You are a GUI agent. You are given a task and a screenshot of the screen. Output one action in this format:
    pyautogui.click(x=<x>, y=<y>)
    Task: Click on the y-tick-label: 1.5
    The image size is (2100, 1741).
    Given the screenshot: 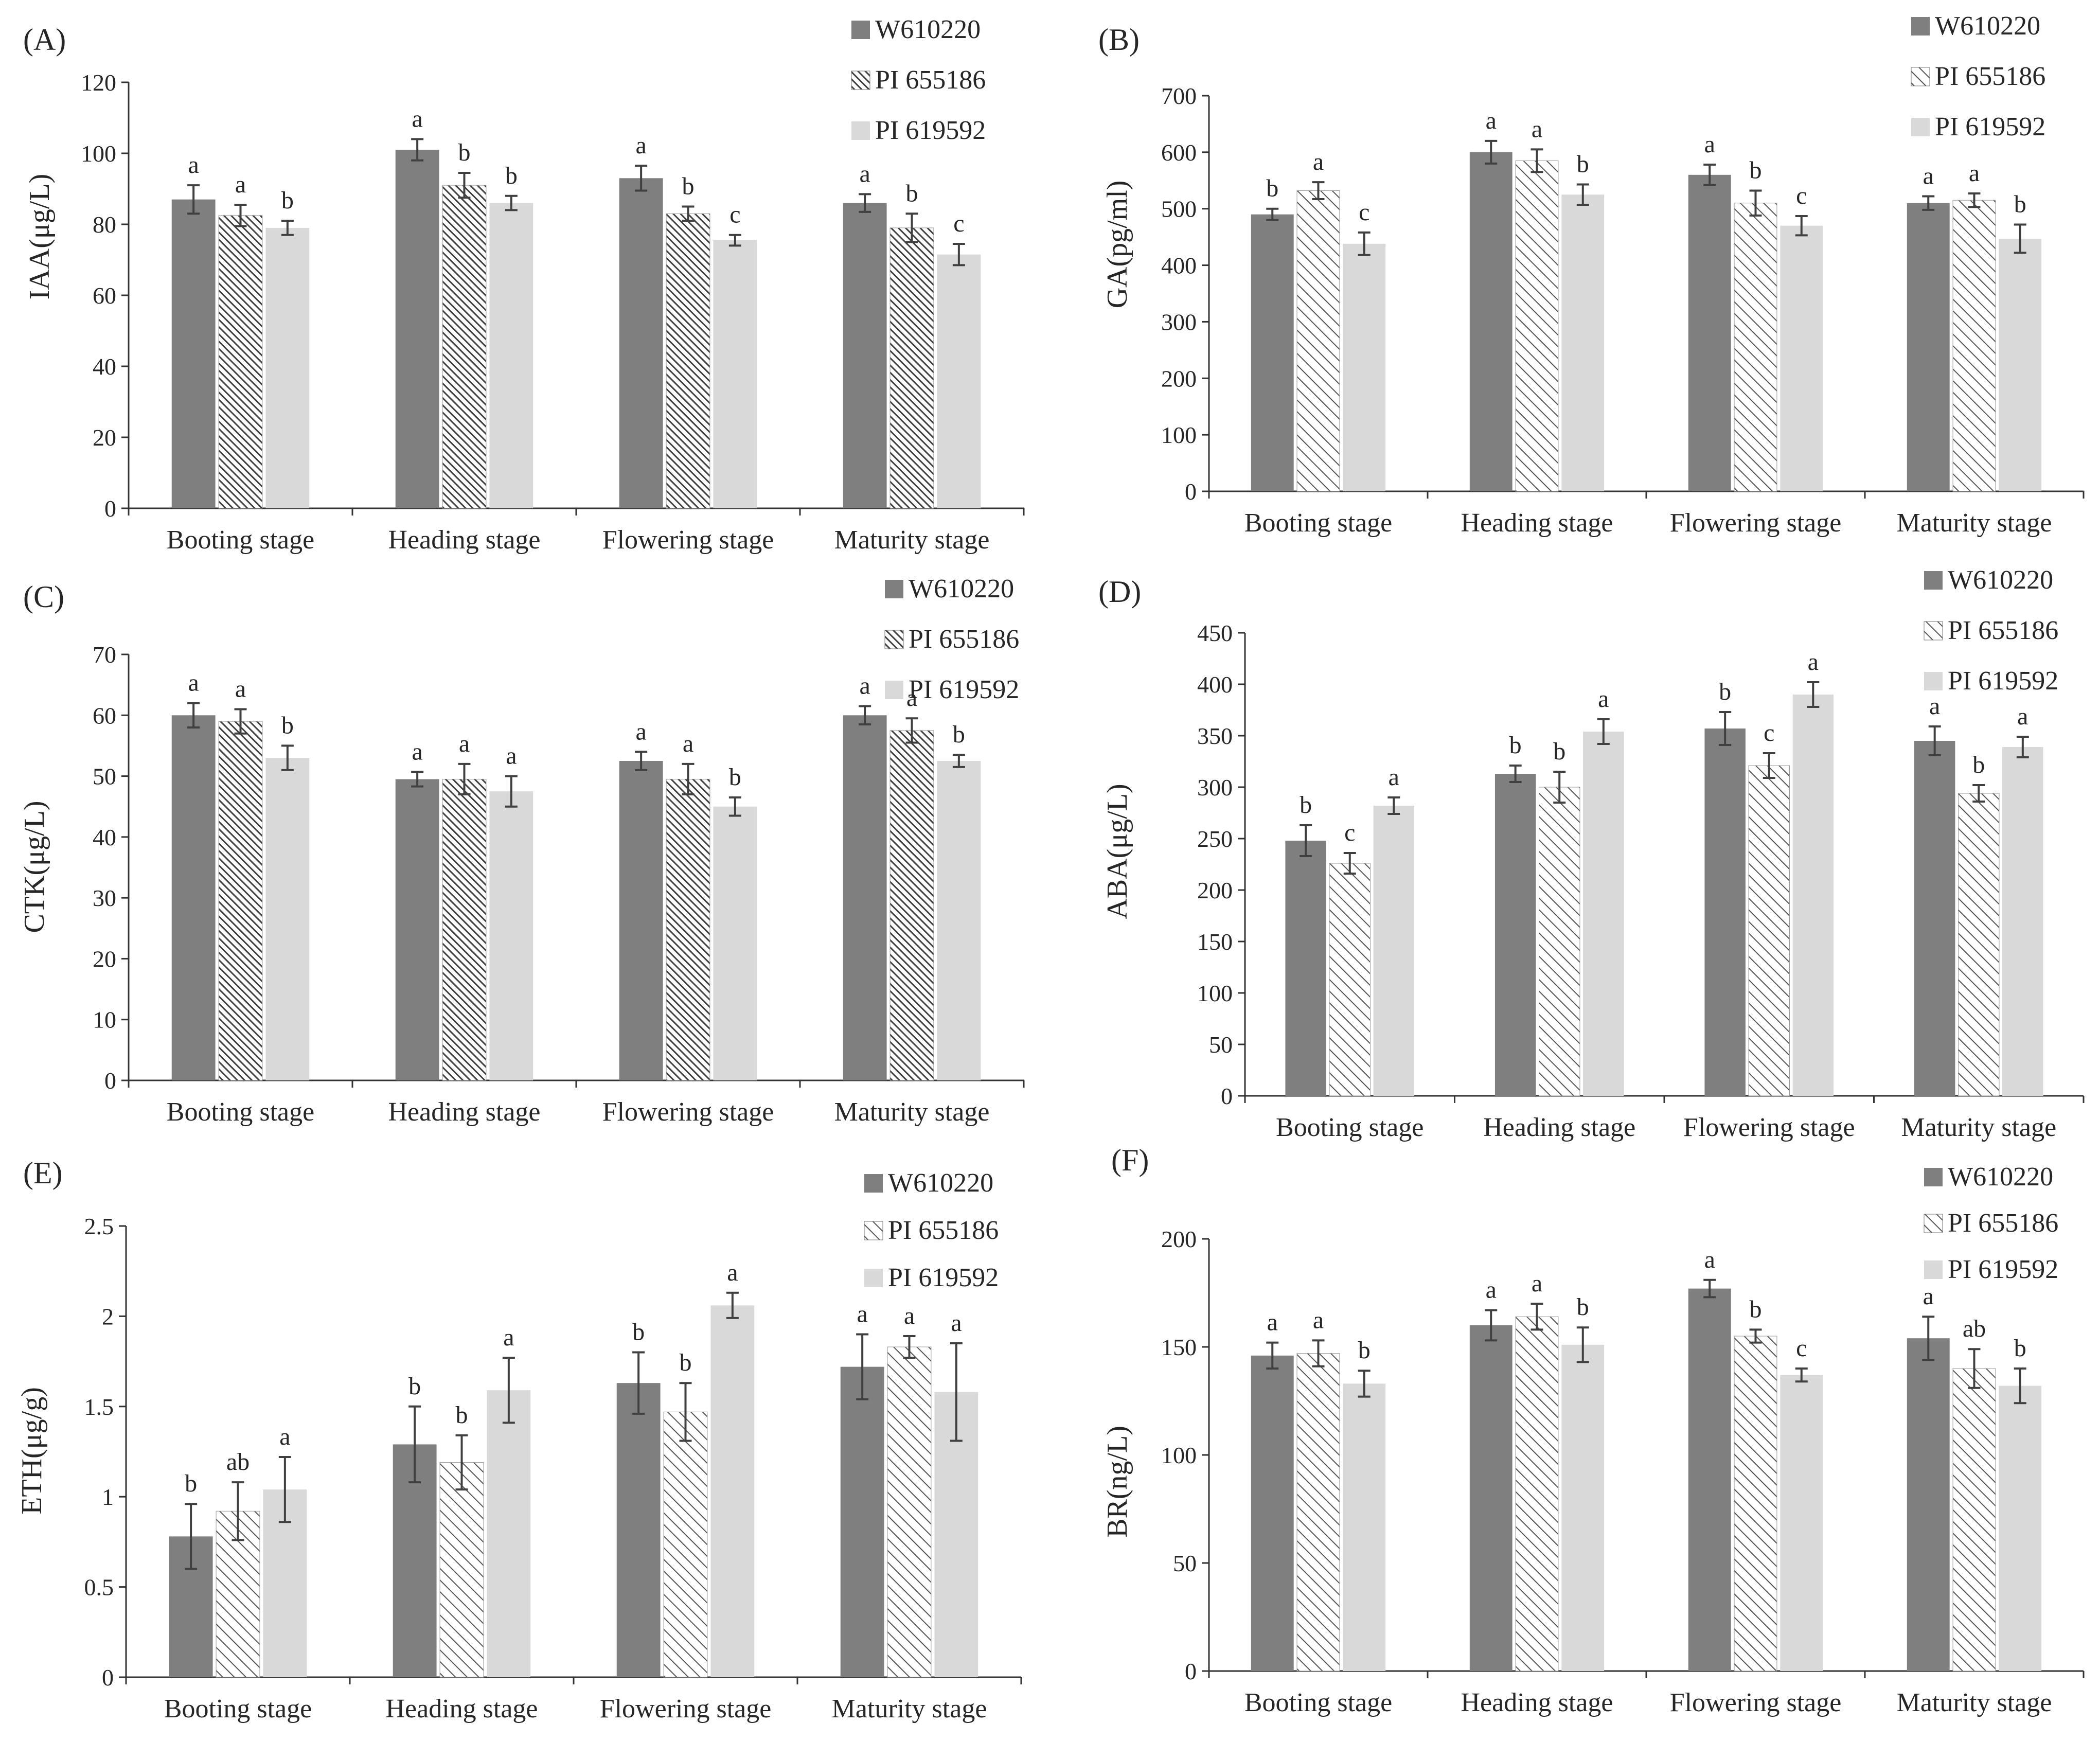 What is the action you would take?
    pyautogui.click(x=99, y=1407)
    